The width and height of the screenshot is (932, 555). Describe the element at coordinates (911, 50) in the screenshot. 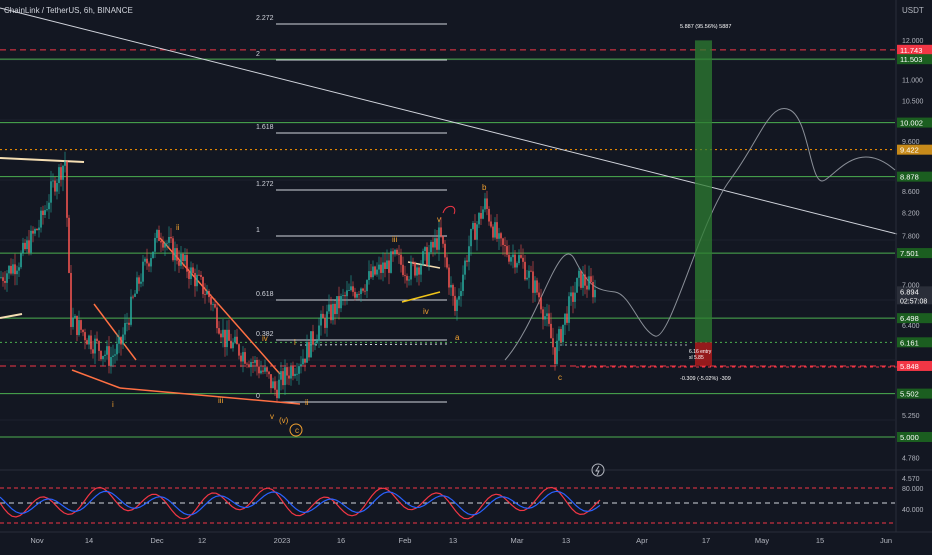

I see `price-level-value: 11.743` at that location.